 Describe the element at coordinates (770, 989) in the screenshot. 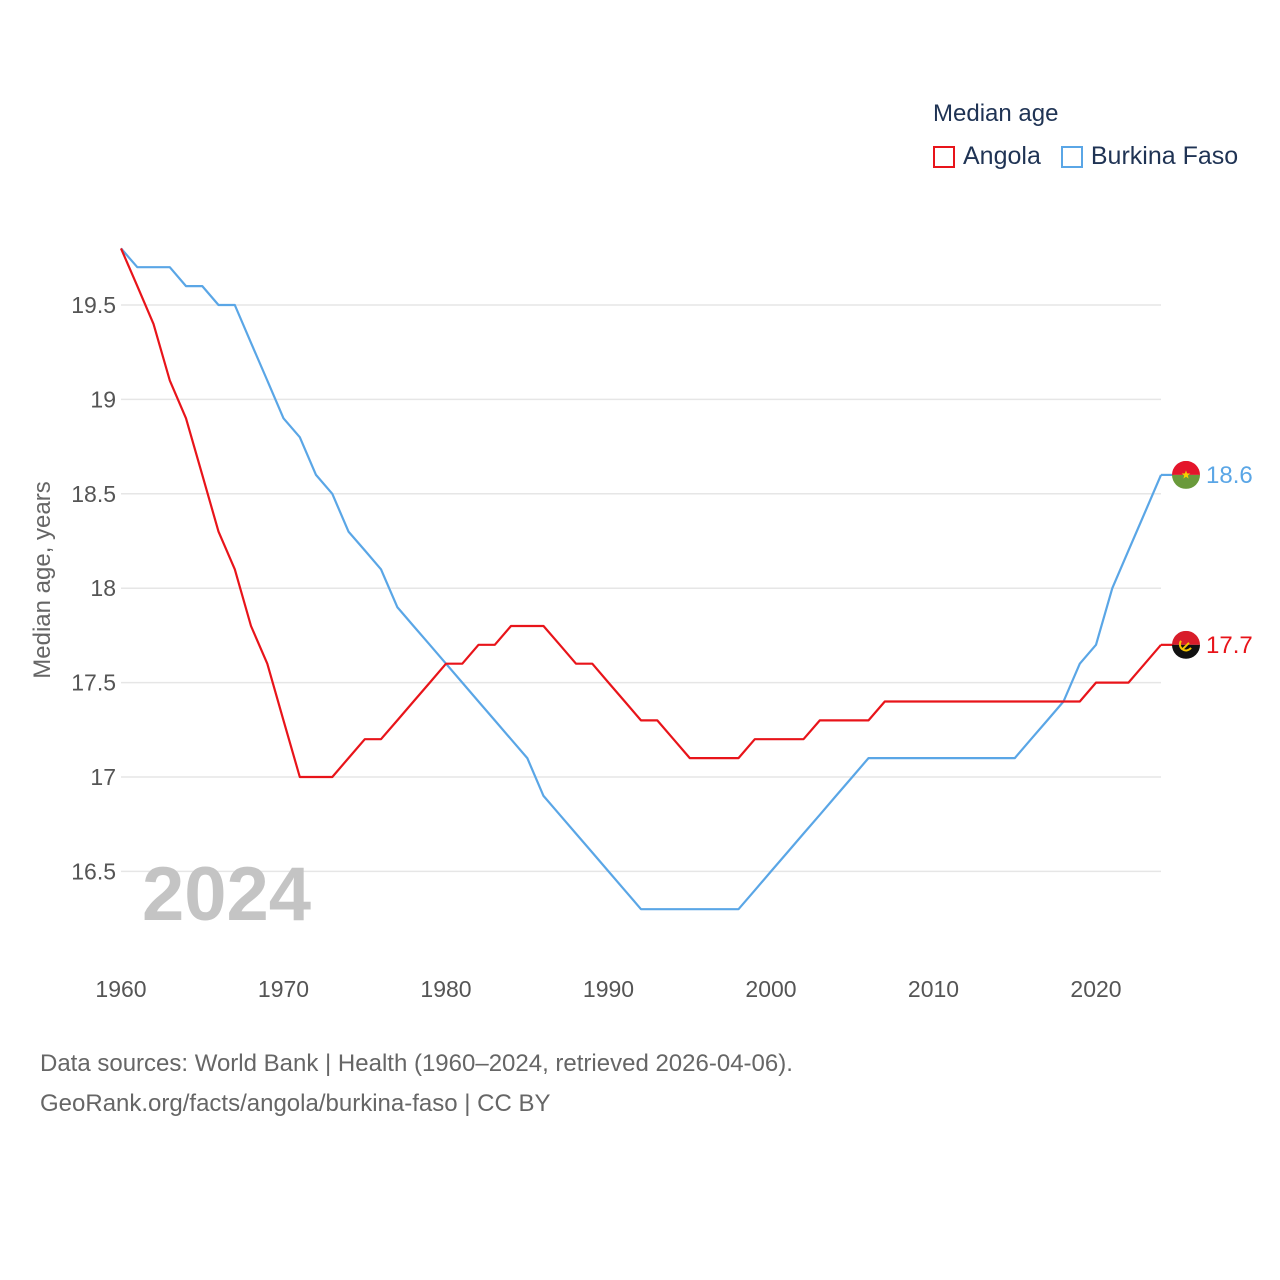

I see `x-tick-label: 2000` at that location.